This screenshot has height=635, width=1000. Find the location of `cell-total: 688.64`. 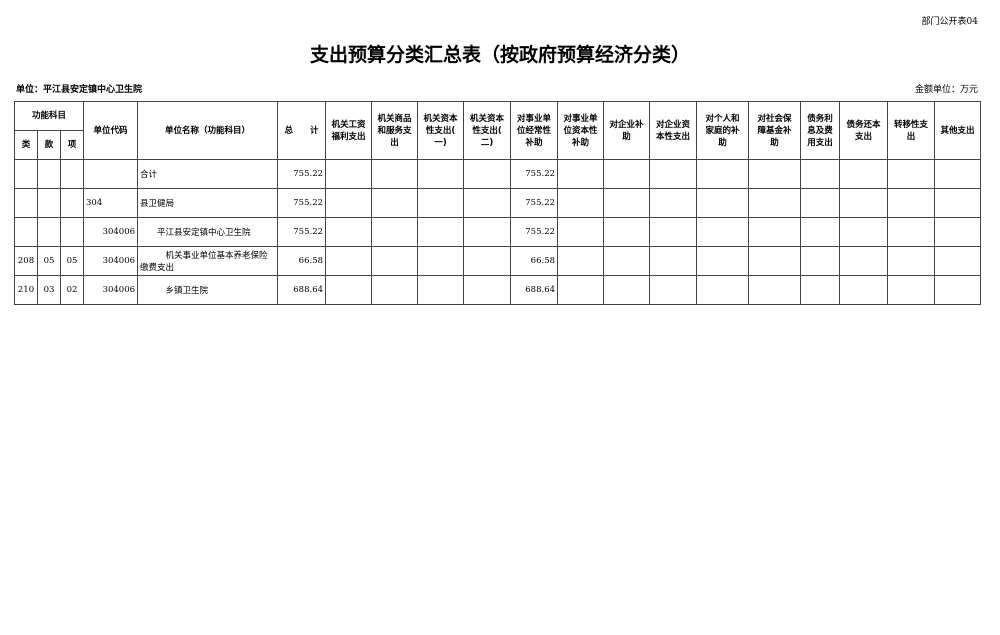

cell-total: 688.64 is located at coordinates (302, 290).